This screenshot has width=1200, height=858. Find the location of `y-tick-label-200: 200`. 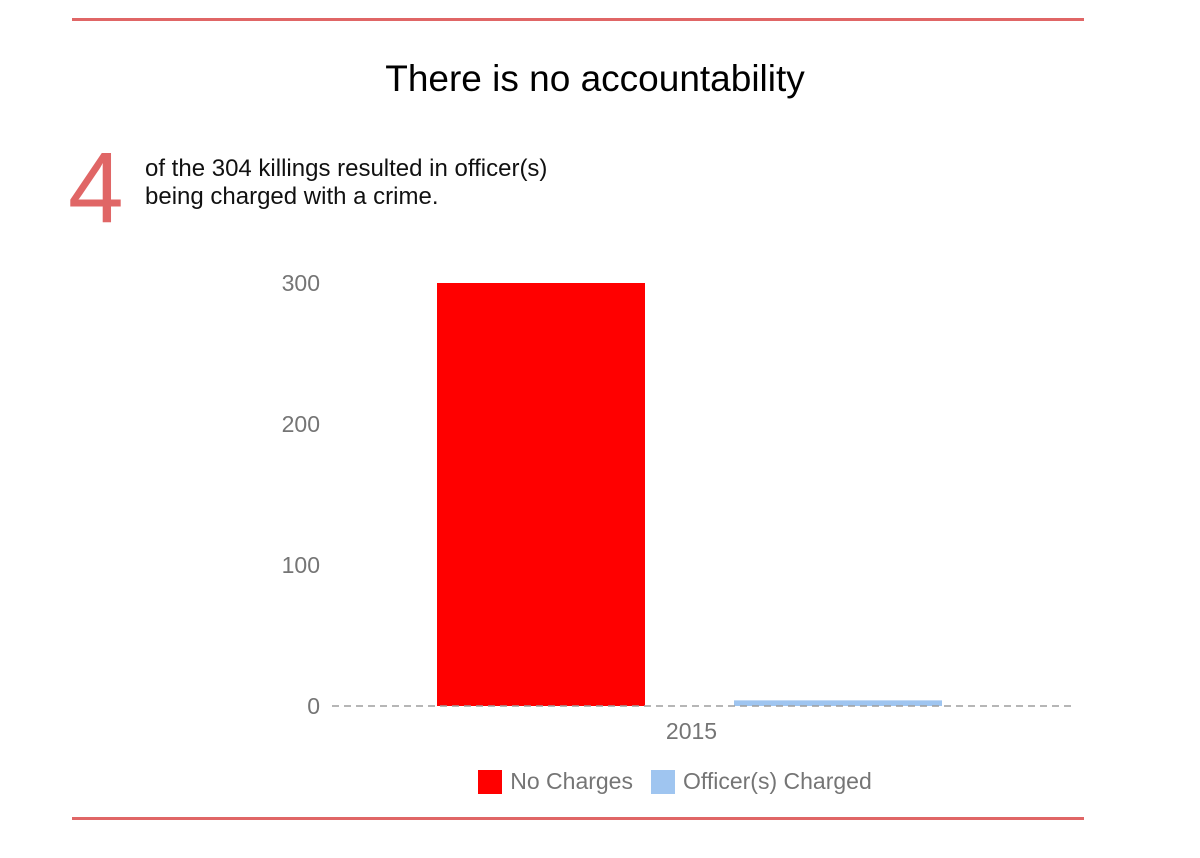

y-tick-label-200: 200 is located at coordinates (301, 424).